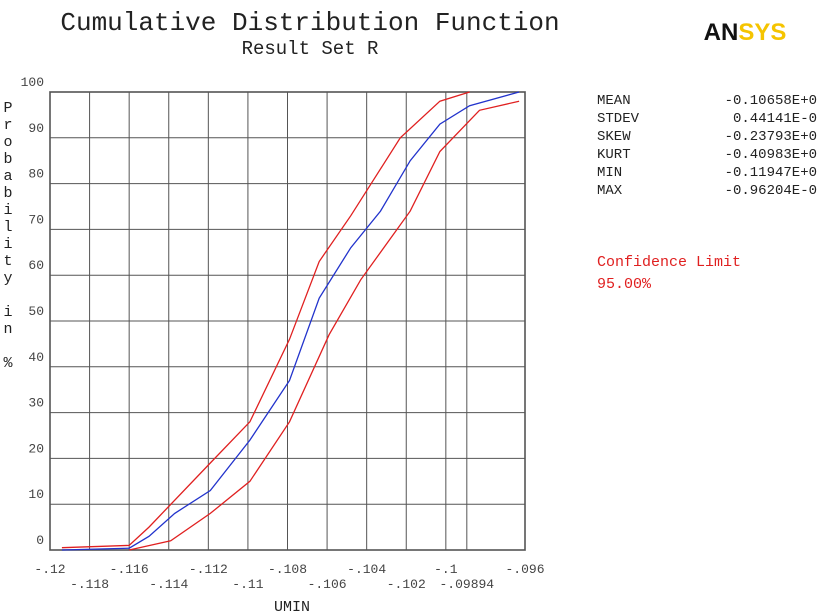 The width and height of the screenshot is (817, 616). I want to click on x-tick-label: -.102, so click(406, 584).